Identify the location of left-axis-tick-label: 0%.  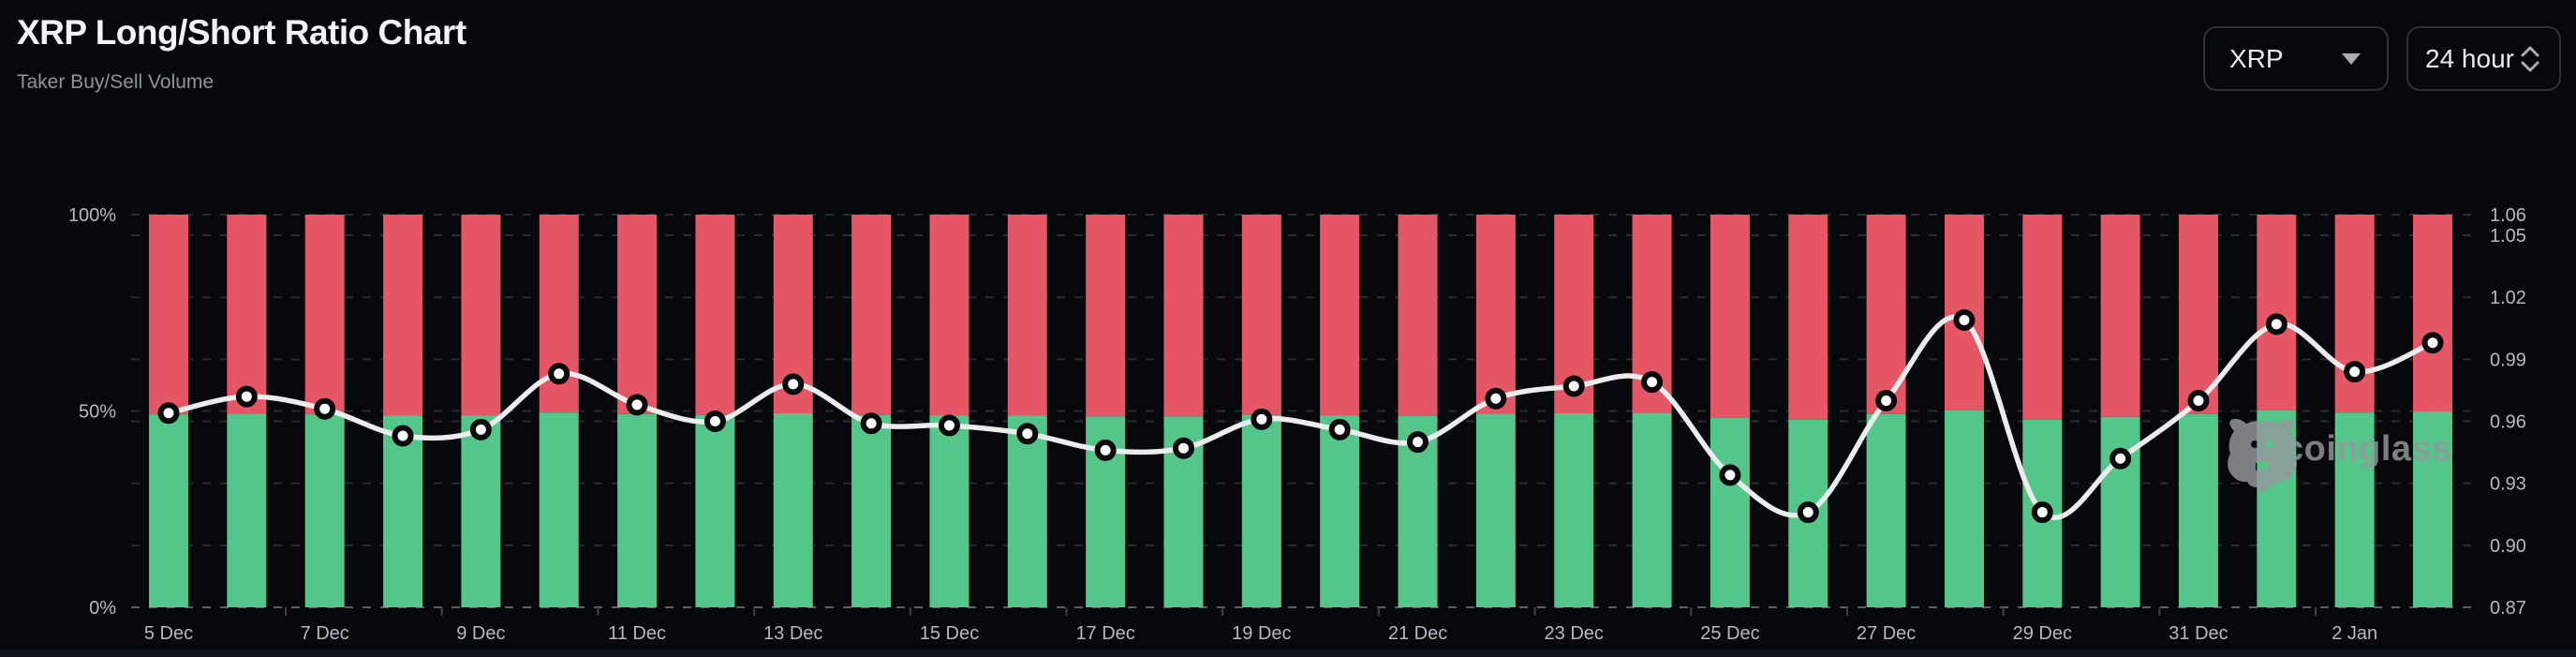
(103, 608).